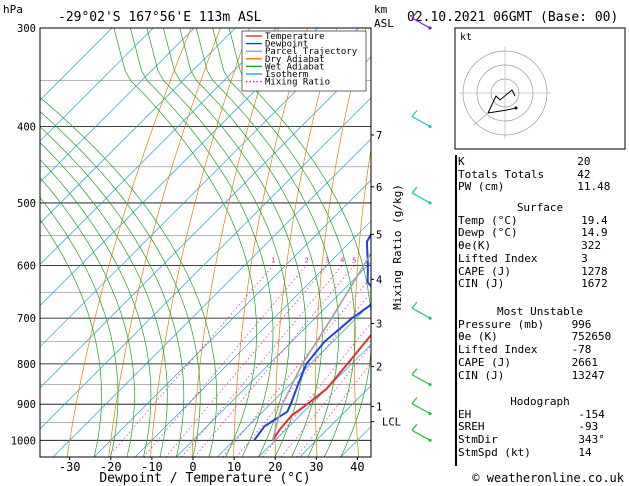 The image size is (629, 486). What do you see at coordinates (111, 467) in the screenshot?
I see `x-tick-label: -20` at bounding box center [111, 467].